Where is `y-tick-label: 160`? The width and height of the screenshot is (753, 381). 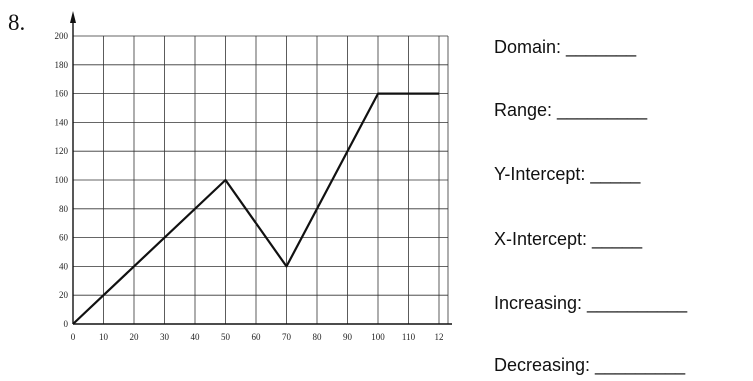 y-tick-label: 160 is located at coordinates (62, 94).